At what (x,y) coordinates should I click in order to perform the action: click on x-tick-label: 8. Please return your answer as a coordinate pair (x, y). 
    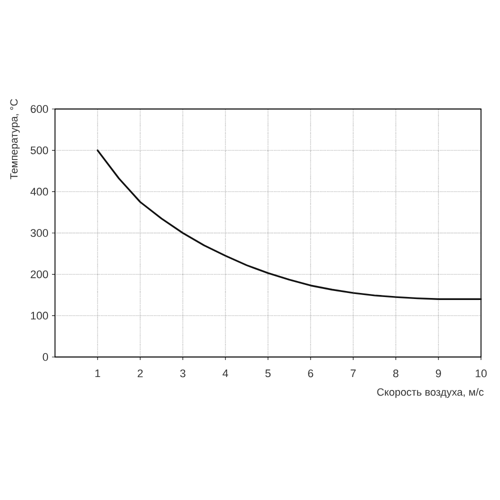
    Looking at the image, I should click on (395, 374).